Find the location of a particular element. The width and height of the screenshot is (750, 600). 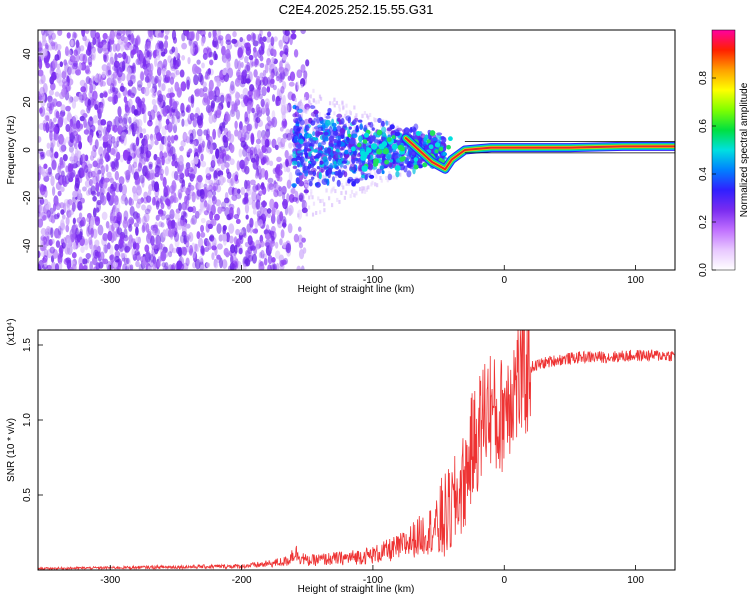

x-tick-label: -300 is located at coordinates (110, 580).